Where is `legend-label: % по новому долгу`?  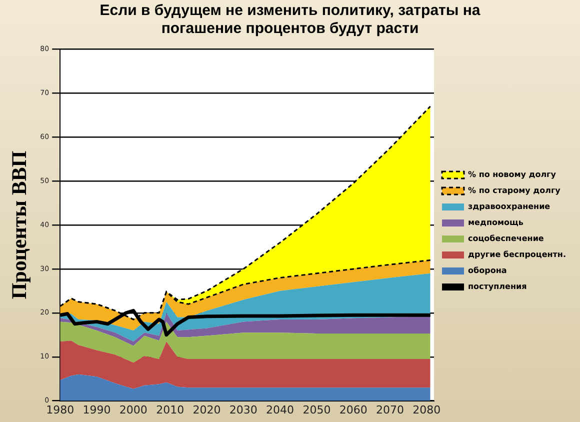 legend-label: % по новому долгу is located at coordinates (512, 175).